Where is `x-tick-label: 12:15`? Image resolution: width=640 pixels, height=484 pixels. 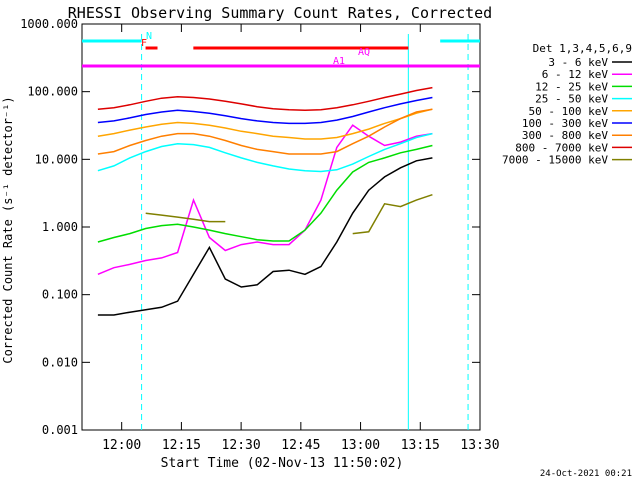 x-tick-label: 12:15 is located at coordinates (181, 445).